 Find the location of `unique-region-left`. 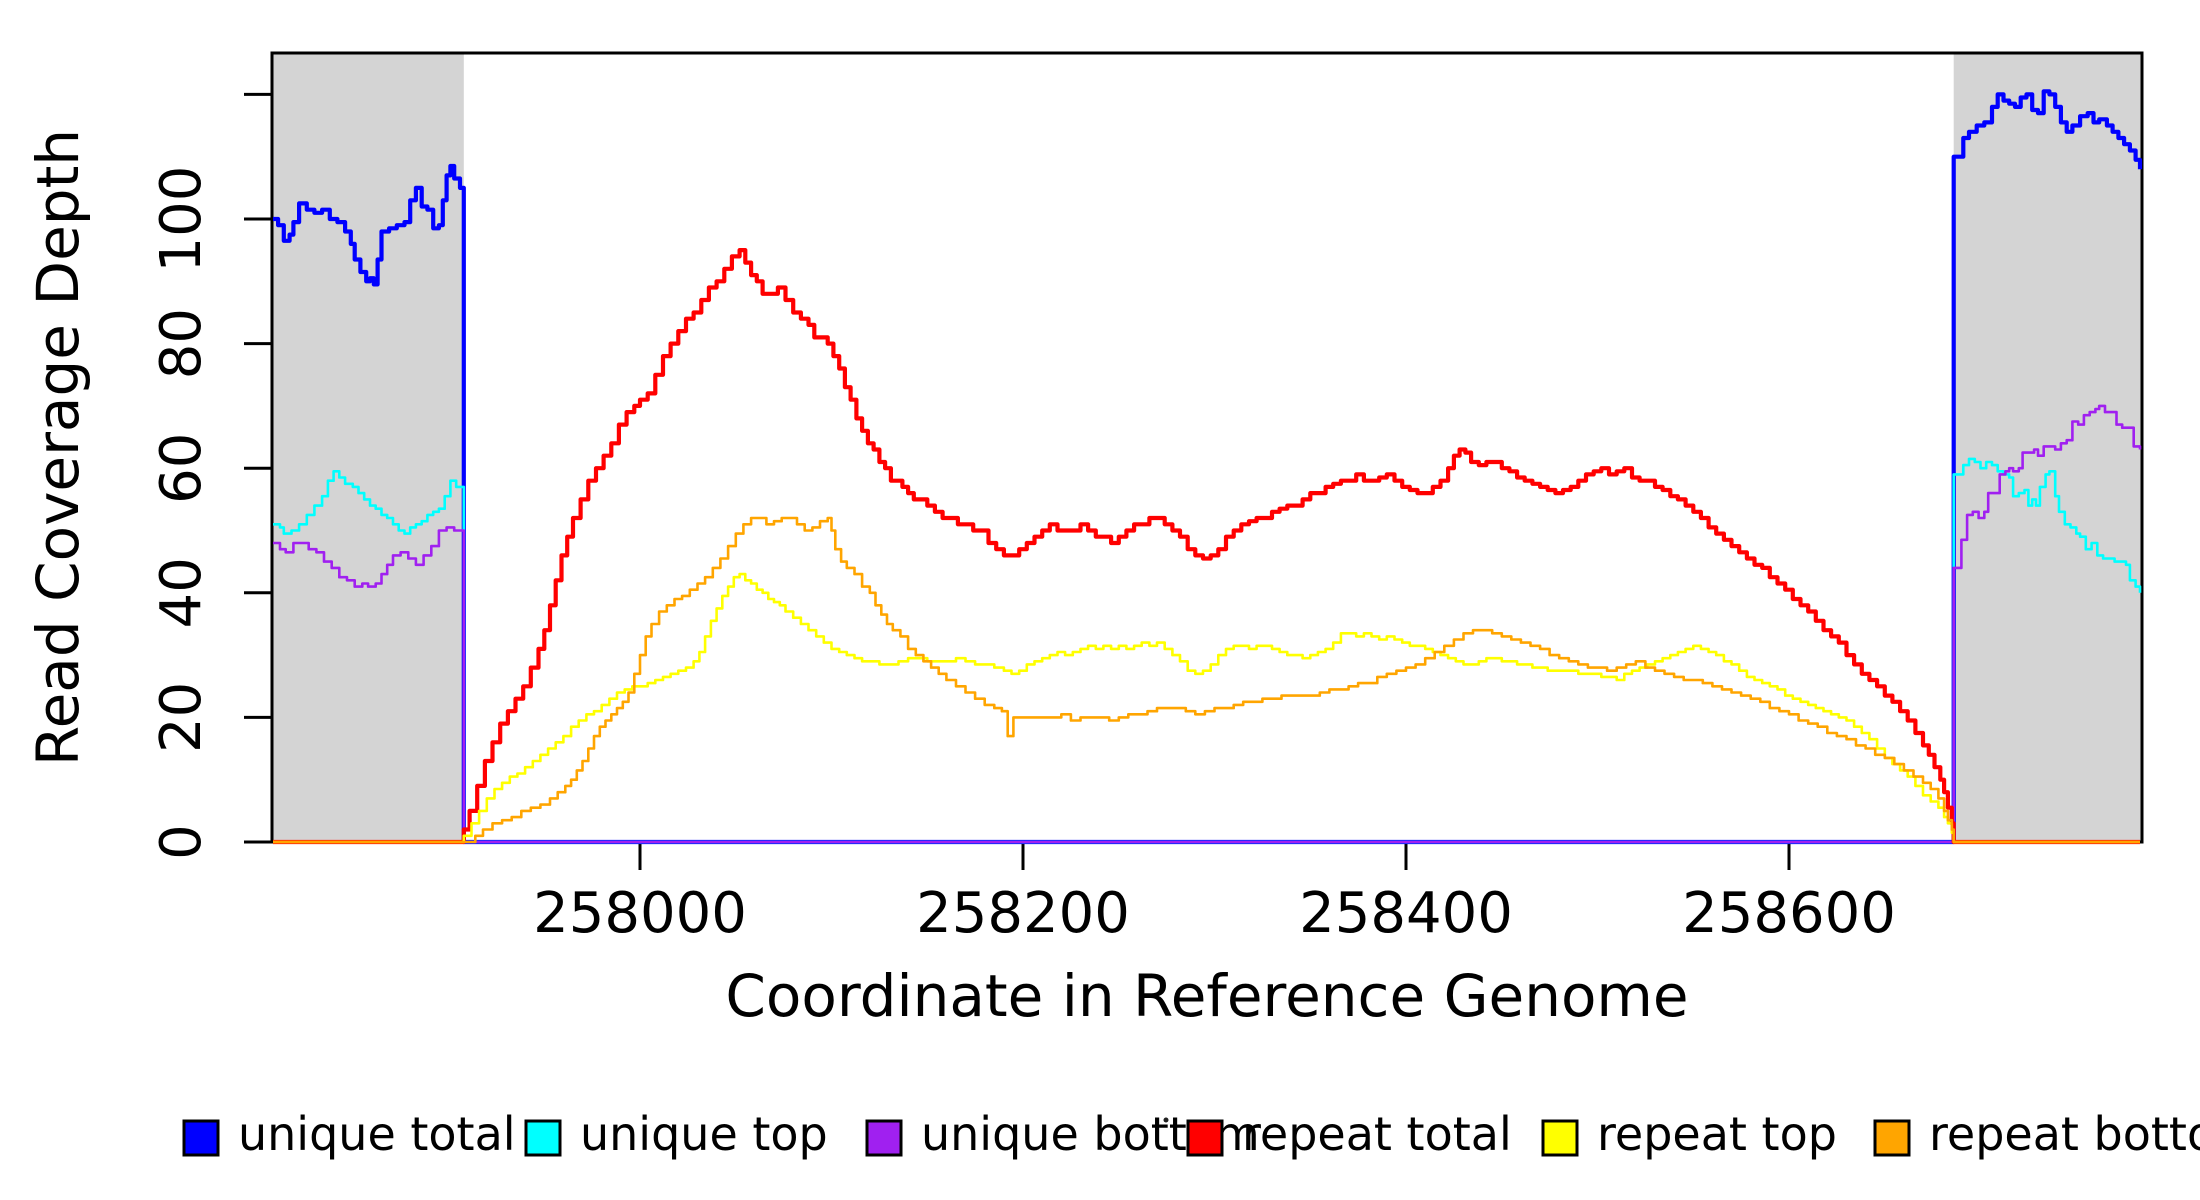

unique-region-left is located at coordinates (368, 447).